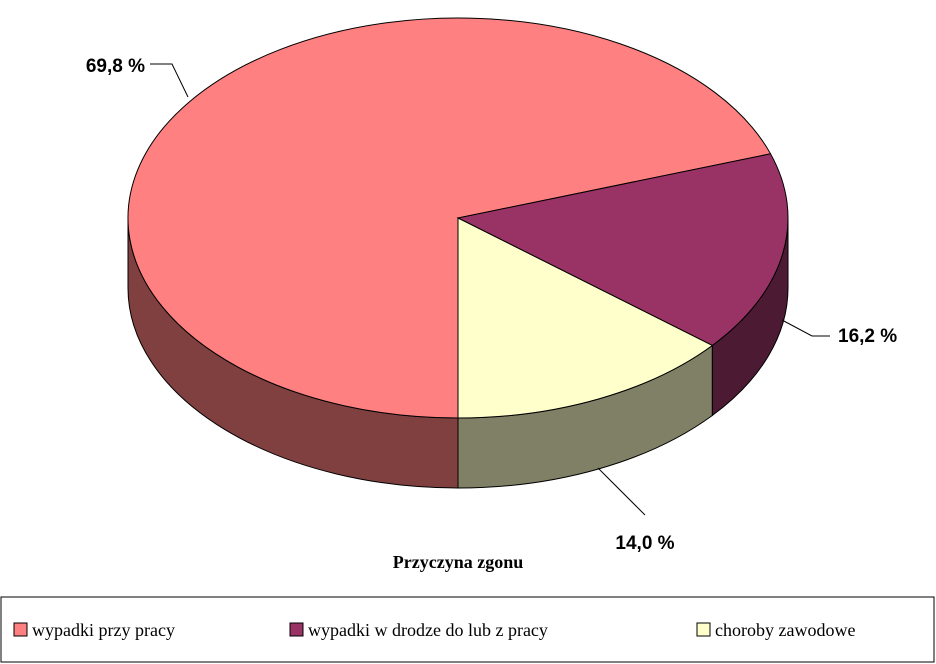 This screenshot has width=936, height=664. What do you see at coordinates (428, 630) in the screenshot?
I see `legend-label: wypadki w drodze do lub z pracy` at bounding box center [428, 630].